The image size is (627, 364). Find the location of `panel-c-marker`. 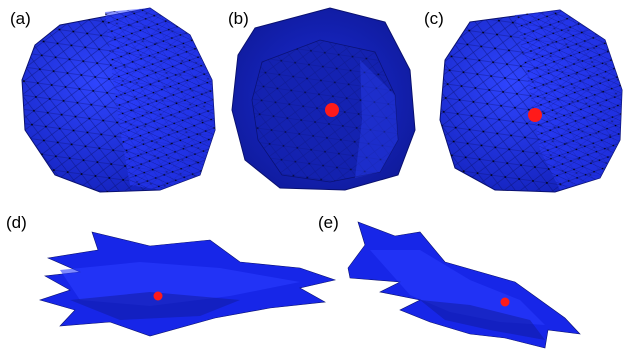

panel-c-marker is located at coordinates (535, 115).